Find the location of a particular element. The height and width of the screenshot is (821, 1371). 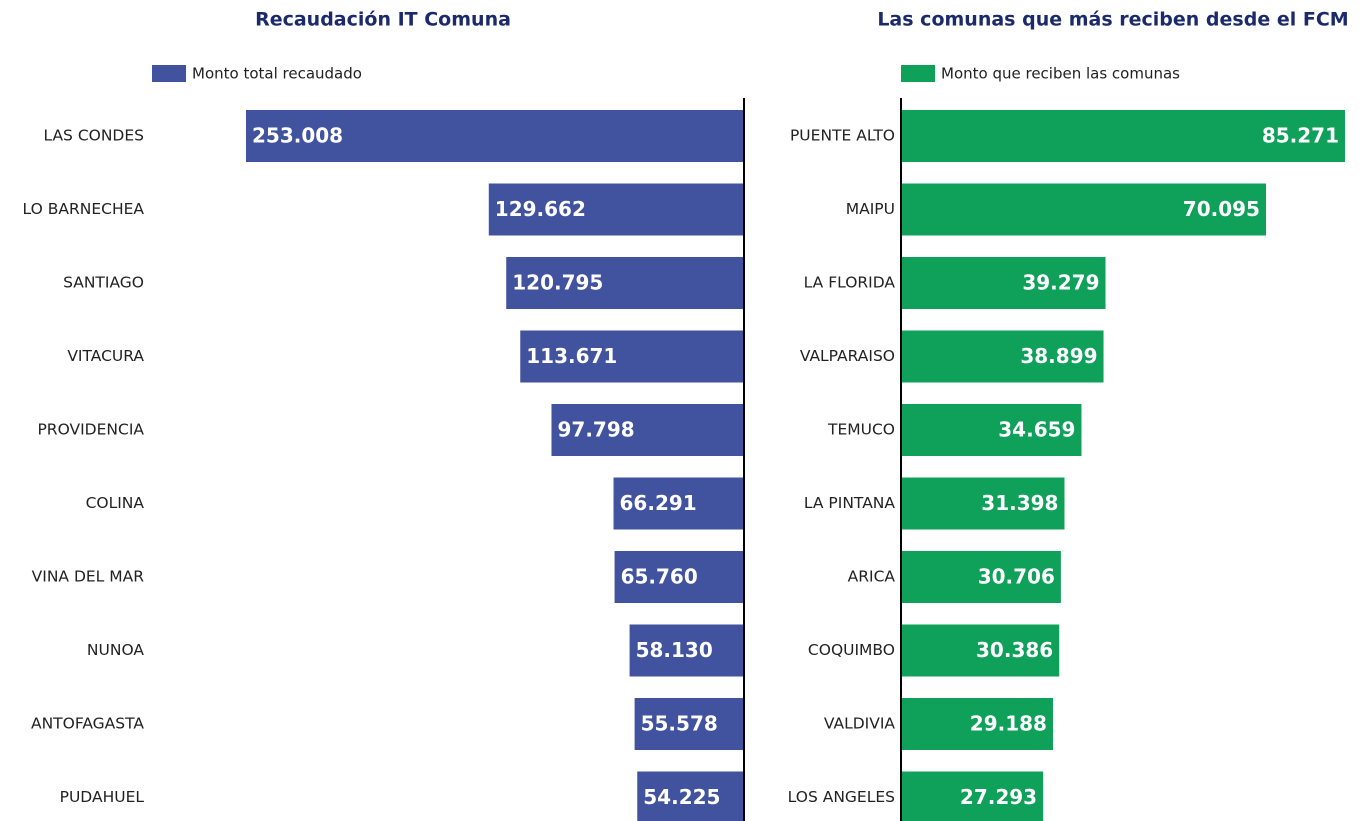

legend-label: Monto total recaudado is located at coordinates (277, 74).